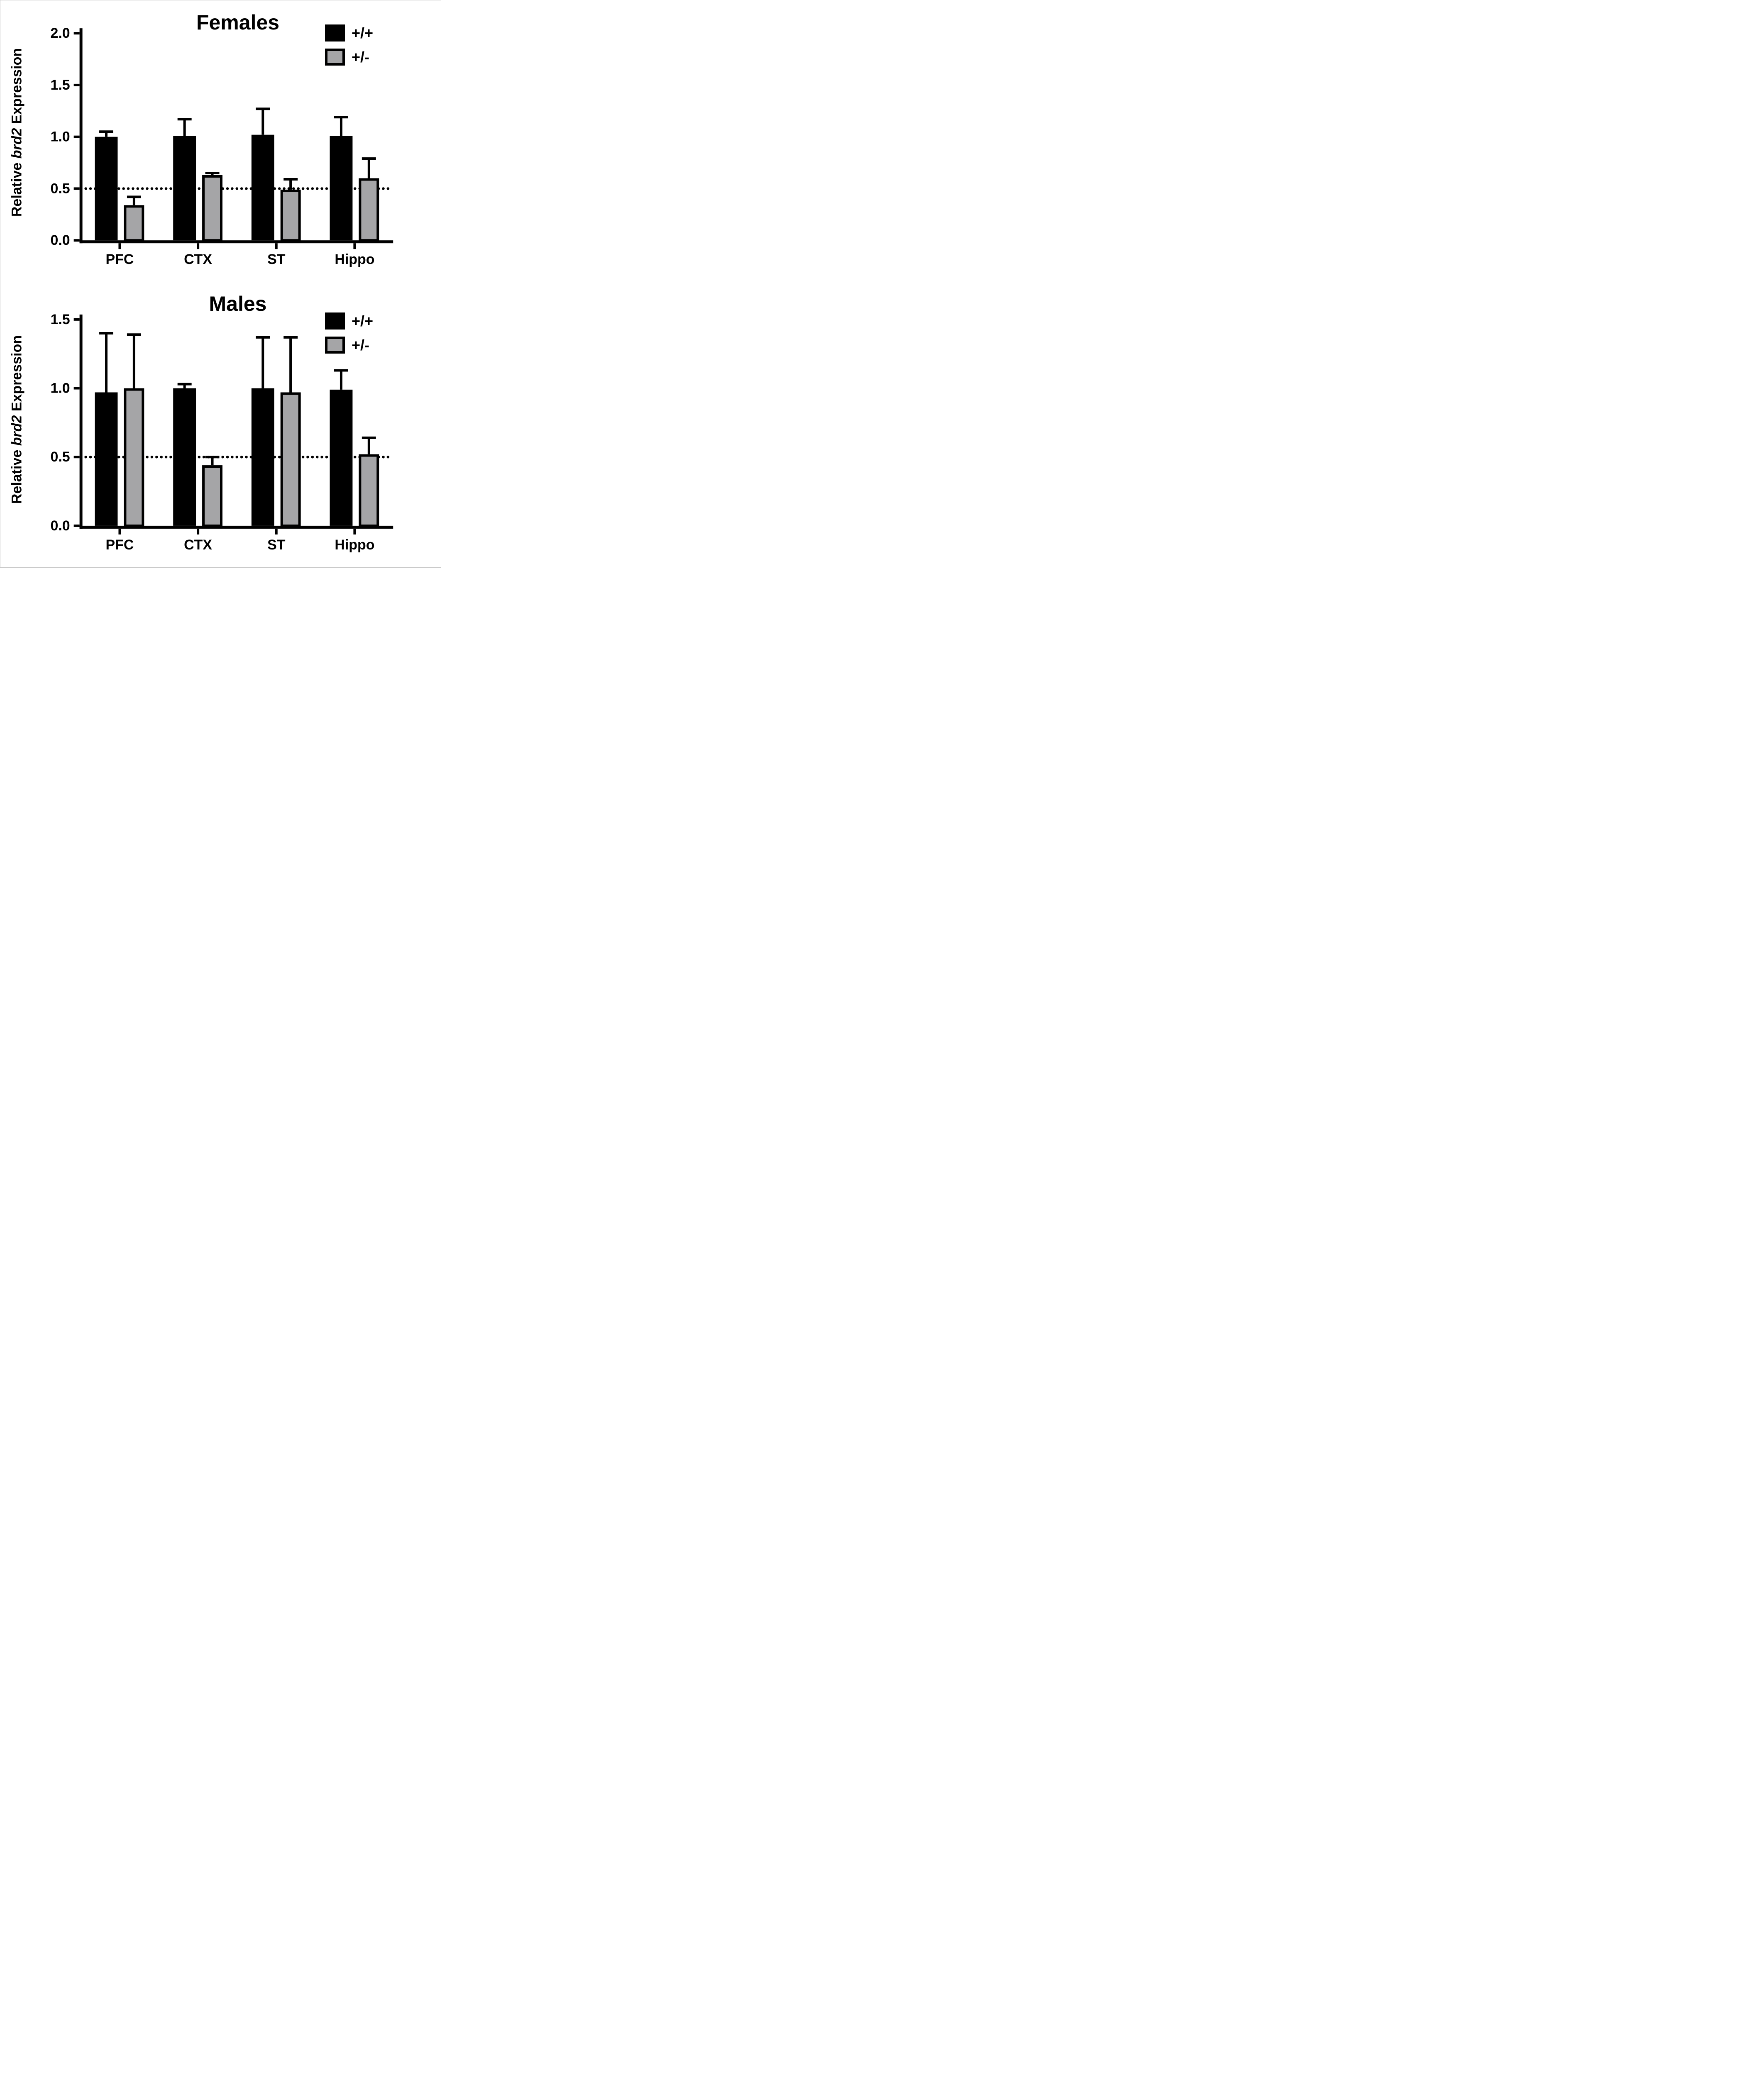  What do you see at coordinates (61, 388) in the screenshot?
I see `y-tick-label-males-1.0: 1.0` at bounding box center [61, 388].